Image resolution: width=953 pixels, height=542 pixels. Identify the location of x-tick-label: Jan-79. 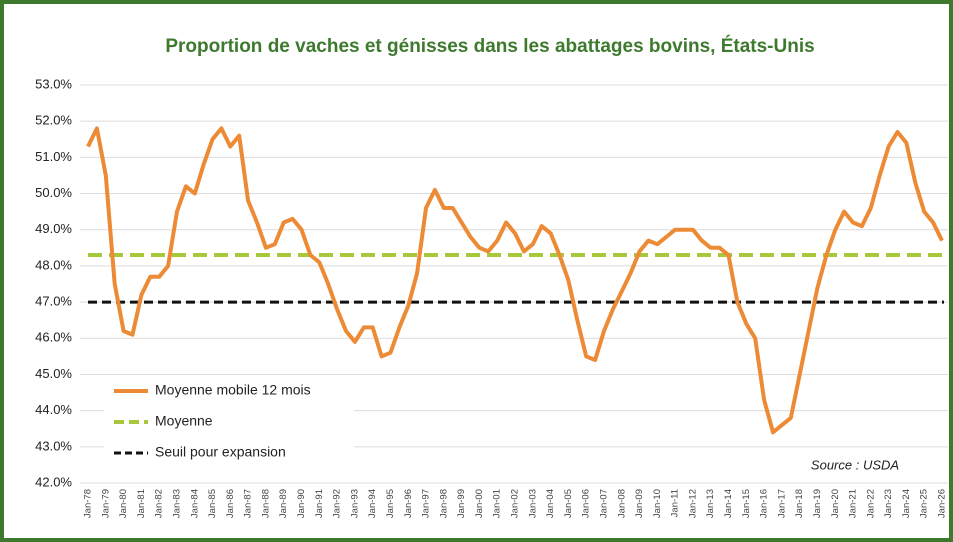
(105, 503).